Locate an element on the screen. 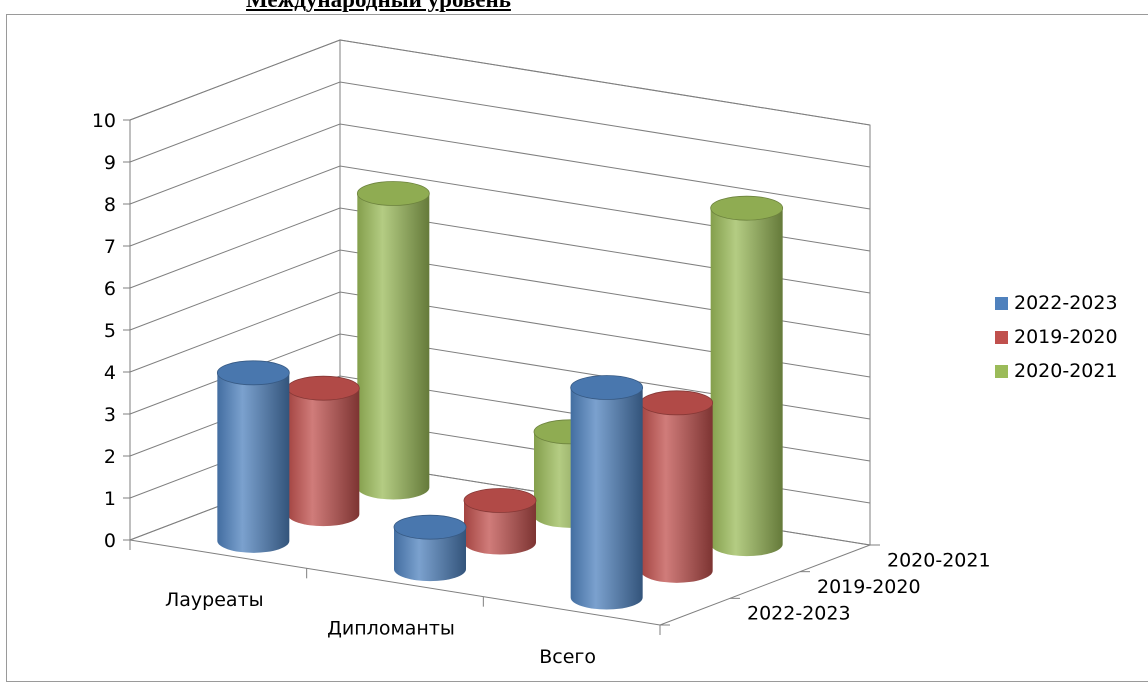 Image resolution: width=1148 pixels, height=682 pixels. bar-2019-2020-Лауреаты is located at coordinates (323, 451).